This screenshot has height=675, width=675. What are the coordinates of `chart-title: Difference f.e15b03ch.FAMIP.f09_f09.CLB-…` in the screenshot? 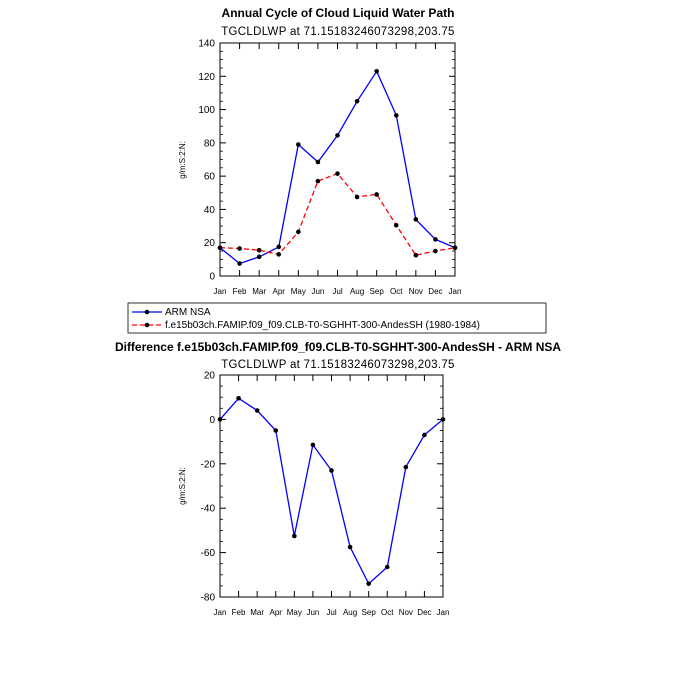 It's located at (338, 347).